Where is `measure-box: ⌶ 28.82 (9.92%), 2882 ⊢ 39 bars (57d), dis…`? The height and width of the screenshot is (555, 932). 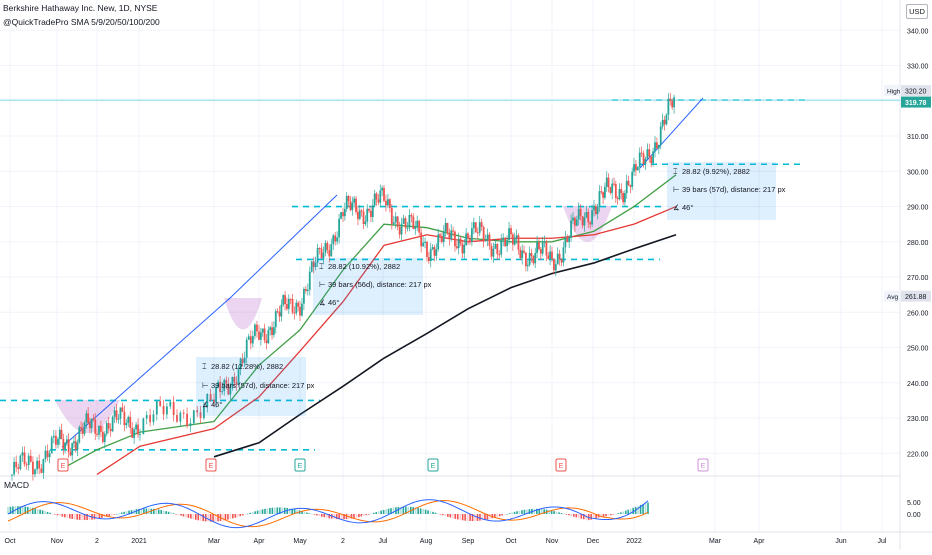 measure-box: ⌶ 28.82 (9.92%), 2882 ⊢ 39 bars (57d), dis… is located at coordinates (726, 191).